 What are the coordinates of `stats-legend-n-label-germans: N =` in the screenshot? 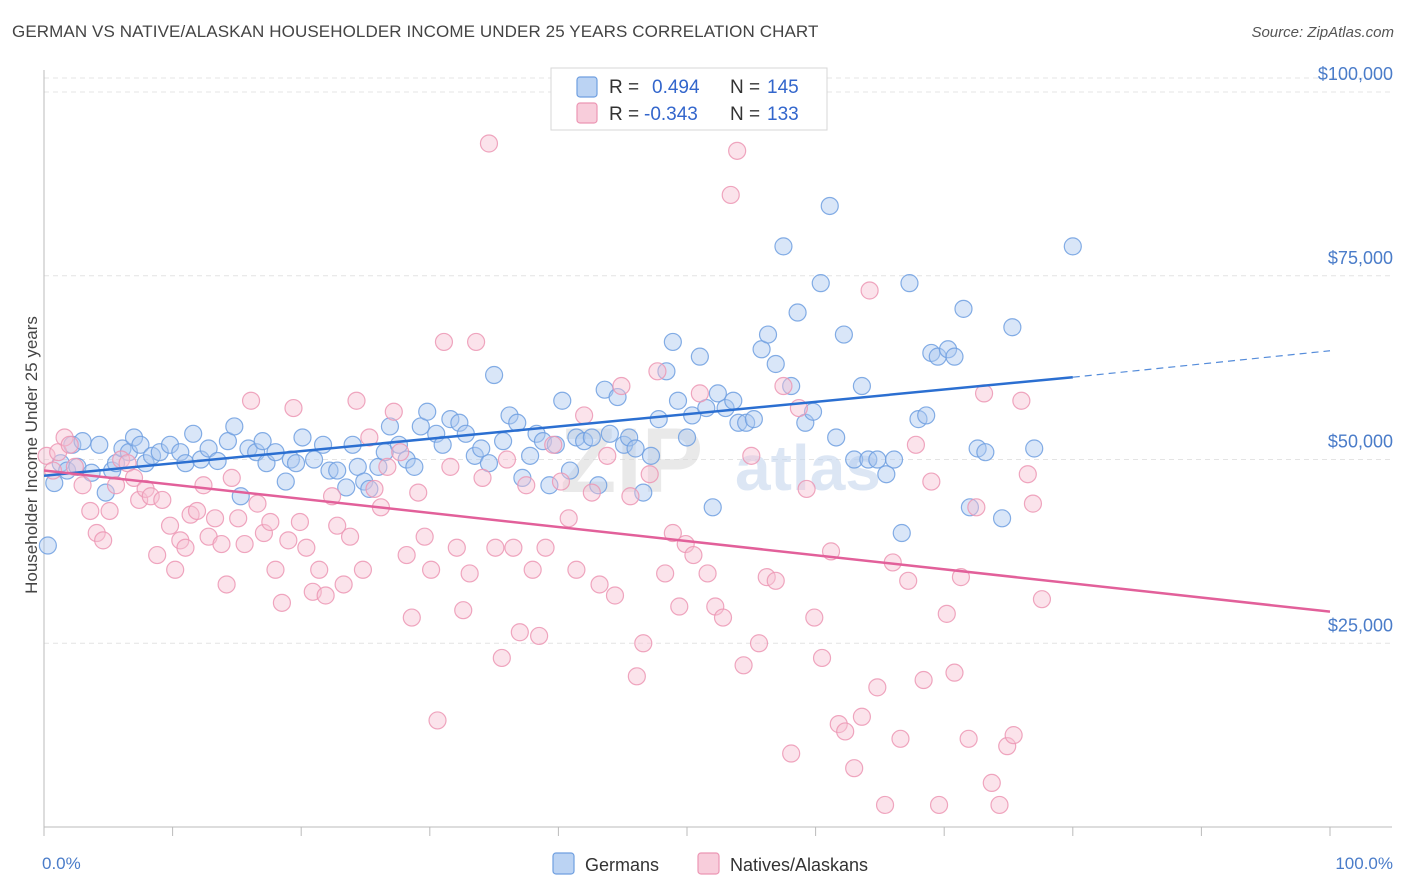 It's located at (745, 87).